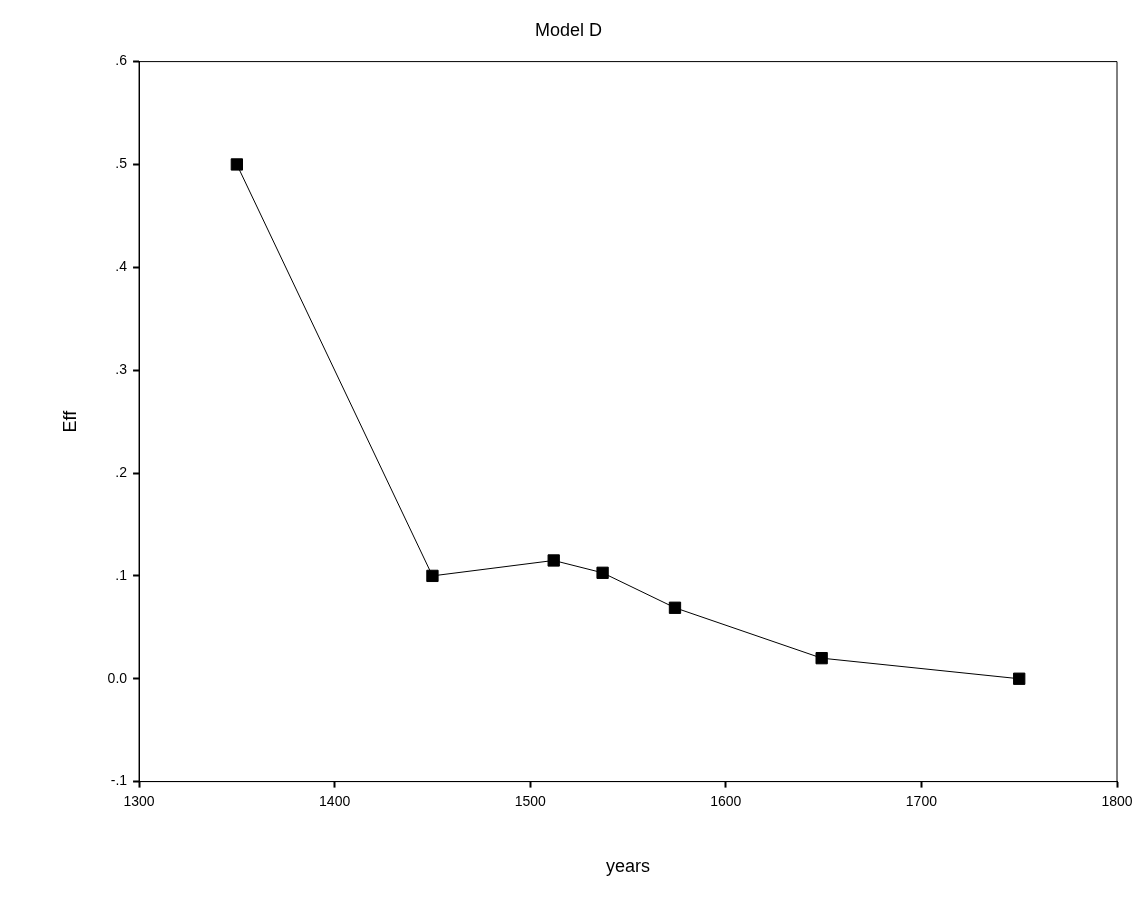 Image resolution: width=1139 pixels, height=918 pixels. Describe the element at coordinates (335, 800) in the screenshot. I see `x-tick-label: 1400` at that location.